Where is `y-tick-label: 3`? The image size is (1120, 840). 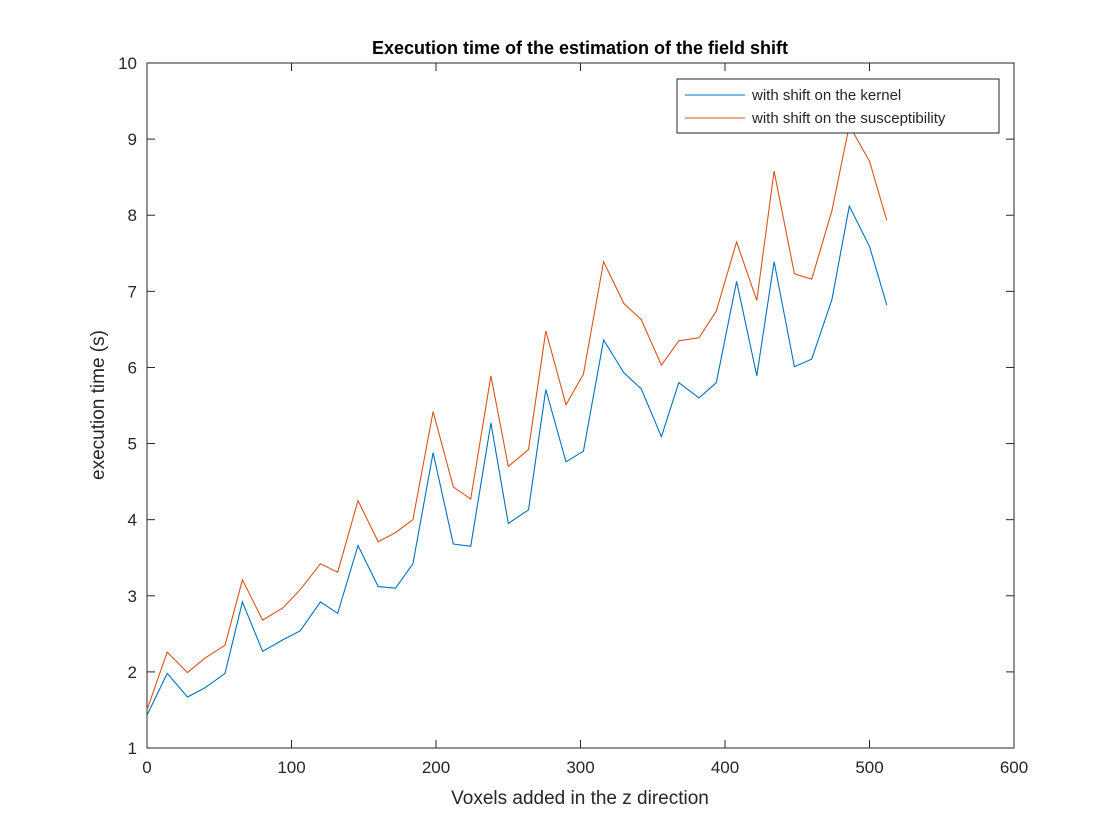
y-tick-label: 3 is located at coordinates (132, 596).